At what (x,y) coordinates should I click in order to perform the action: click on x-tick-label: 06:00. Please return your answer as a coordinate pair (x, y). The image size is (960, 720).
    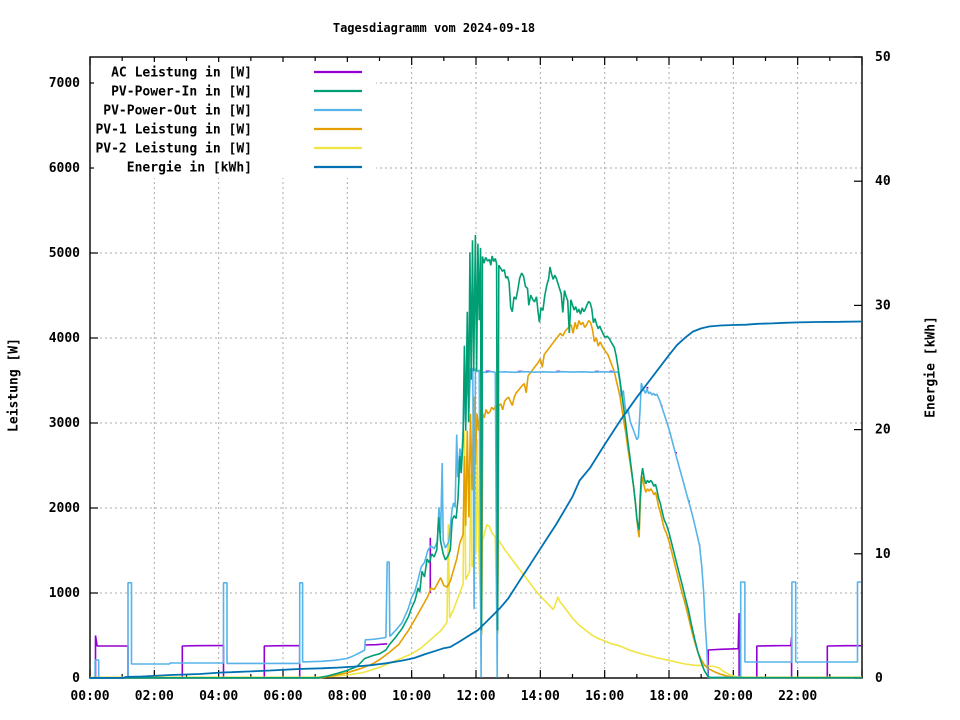
    Looking at the image, I should click on (282, 696).